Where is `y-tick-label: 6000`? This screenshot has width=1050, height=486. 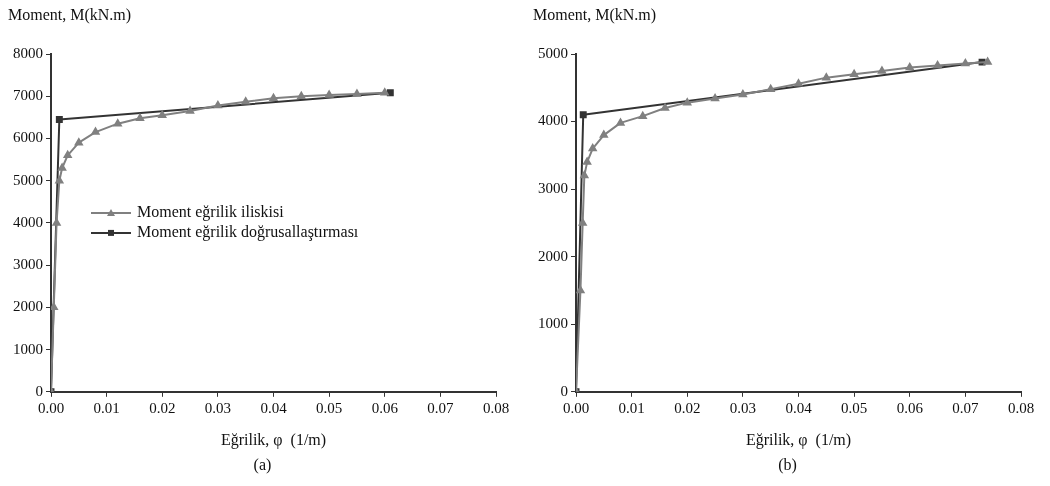 y-tick-label: 6000 is located at coordinates (28, 137).